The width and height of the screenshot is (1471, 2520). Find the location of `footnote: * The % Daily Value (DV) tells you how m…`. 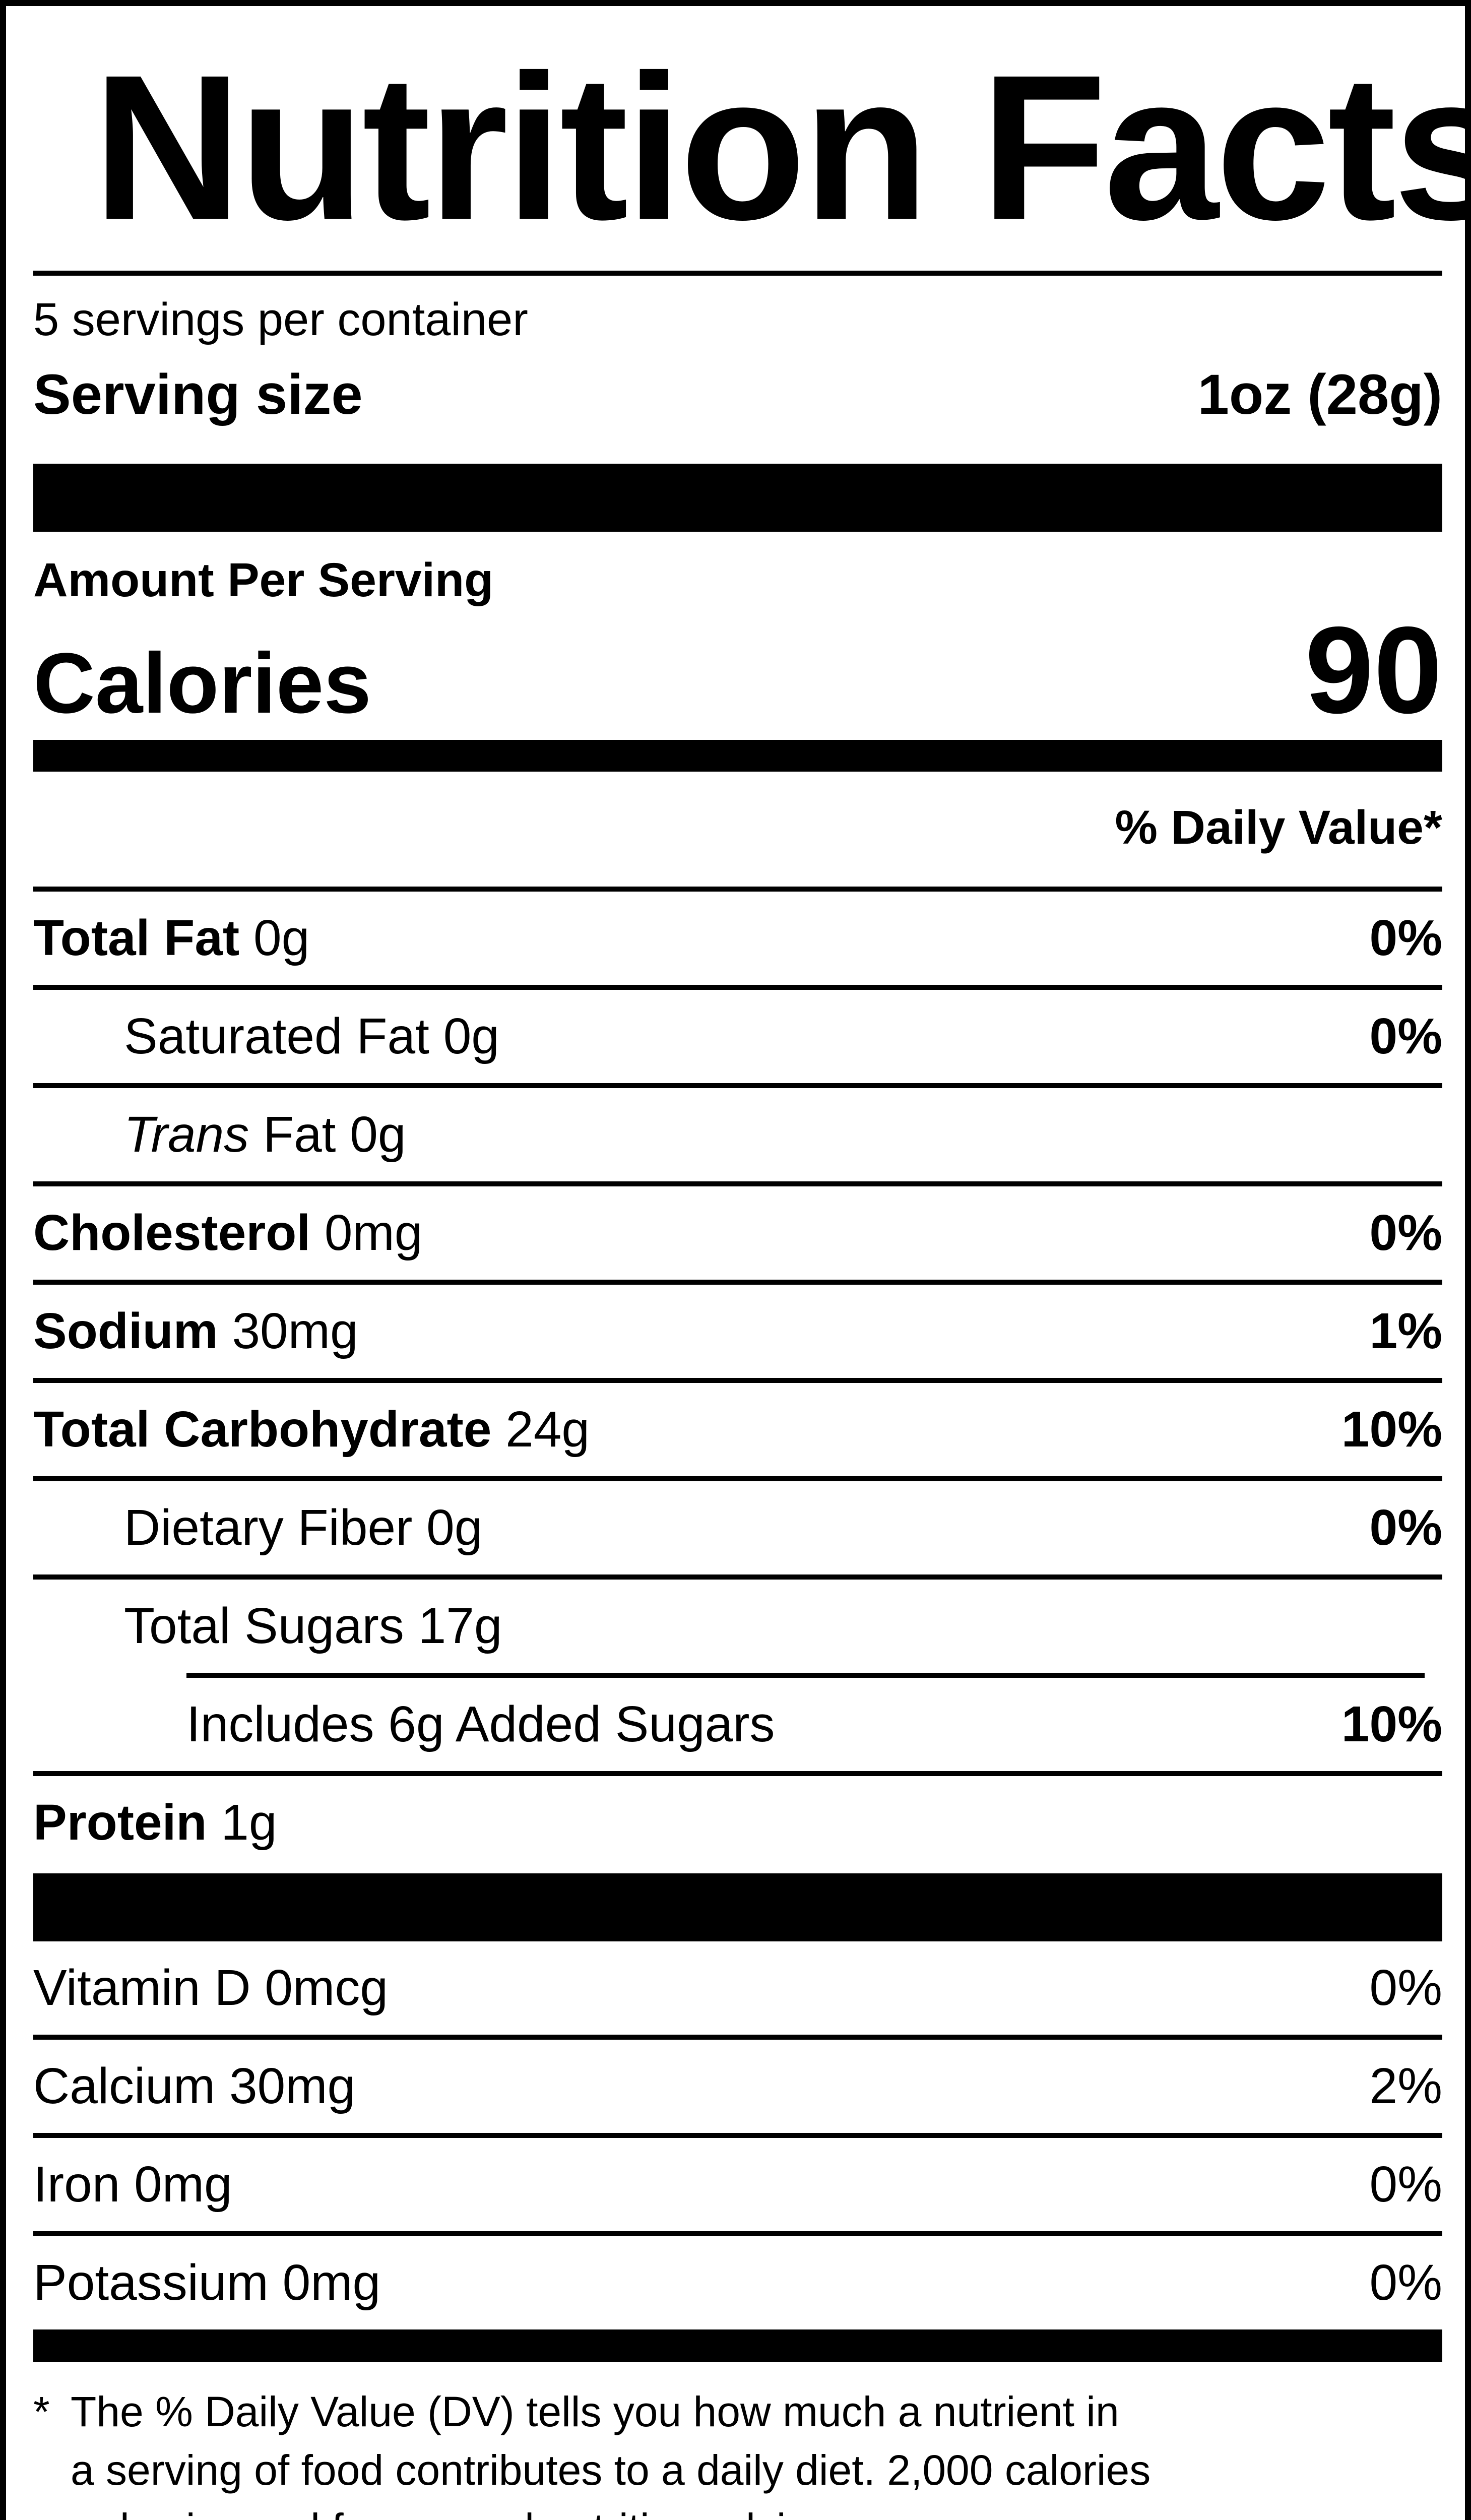

footnote: * The % Daily Value (DV) tells you how m… is located at coordinates (737, 2451).